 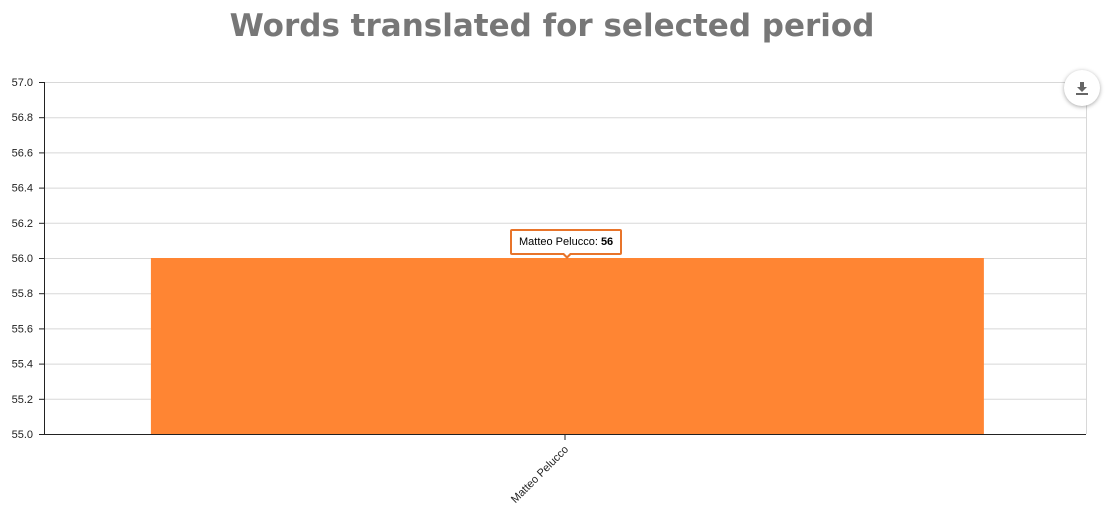 I want to click on y-tick-label: 55.8, so click(x=22, y=294).